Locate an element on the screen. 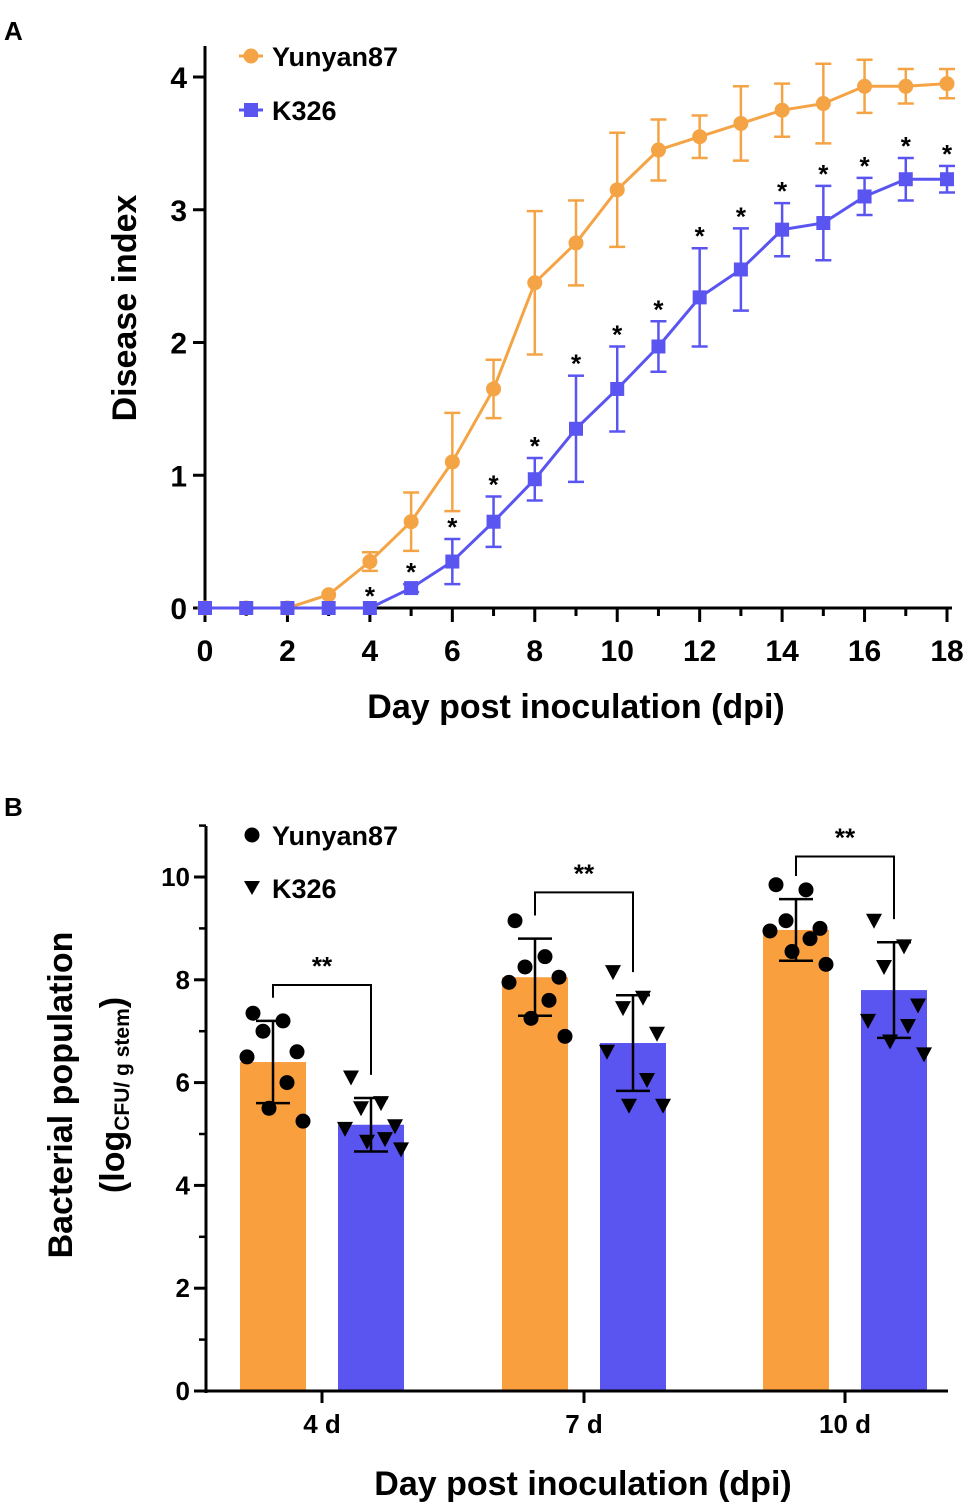 The image size is (979, 1512). y-tick-label-1: 1 is located at coordinates (178, 476).